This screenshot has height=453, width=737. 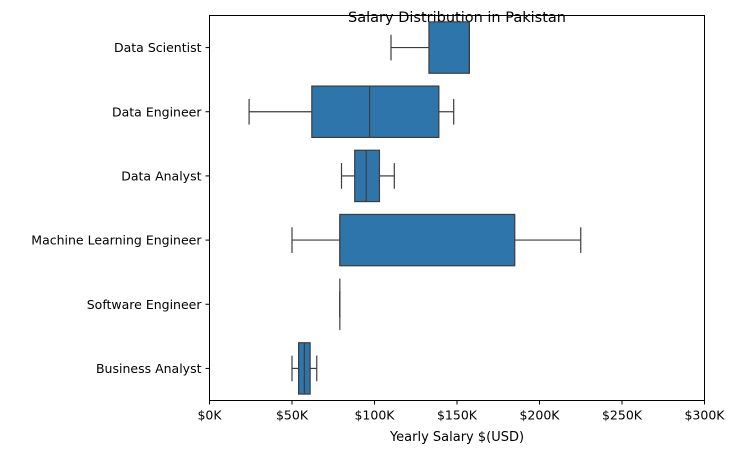 I want to click on x-tick-label: $100K, so click(x=374, y=415).